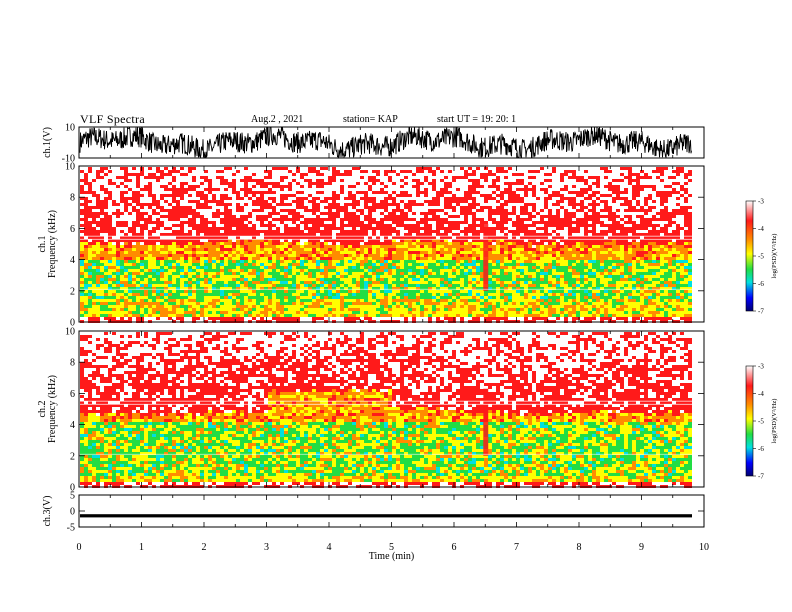 The height and width of the screenshot is (612, 792). I want to click on waveform-top-tick-label: 10, so click(70, 128).